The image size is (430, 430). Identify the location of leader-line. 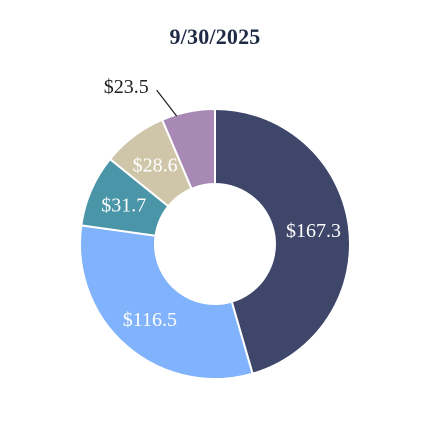
(167, 103).